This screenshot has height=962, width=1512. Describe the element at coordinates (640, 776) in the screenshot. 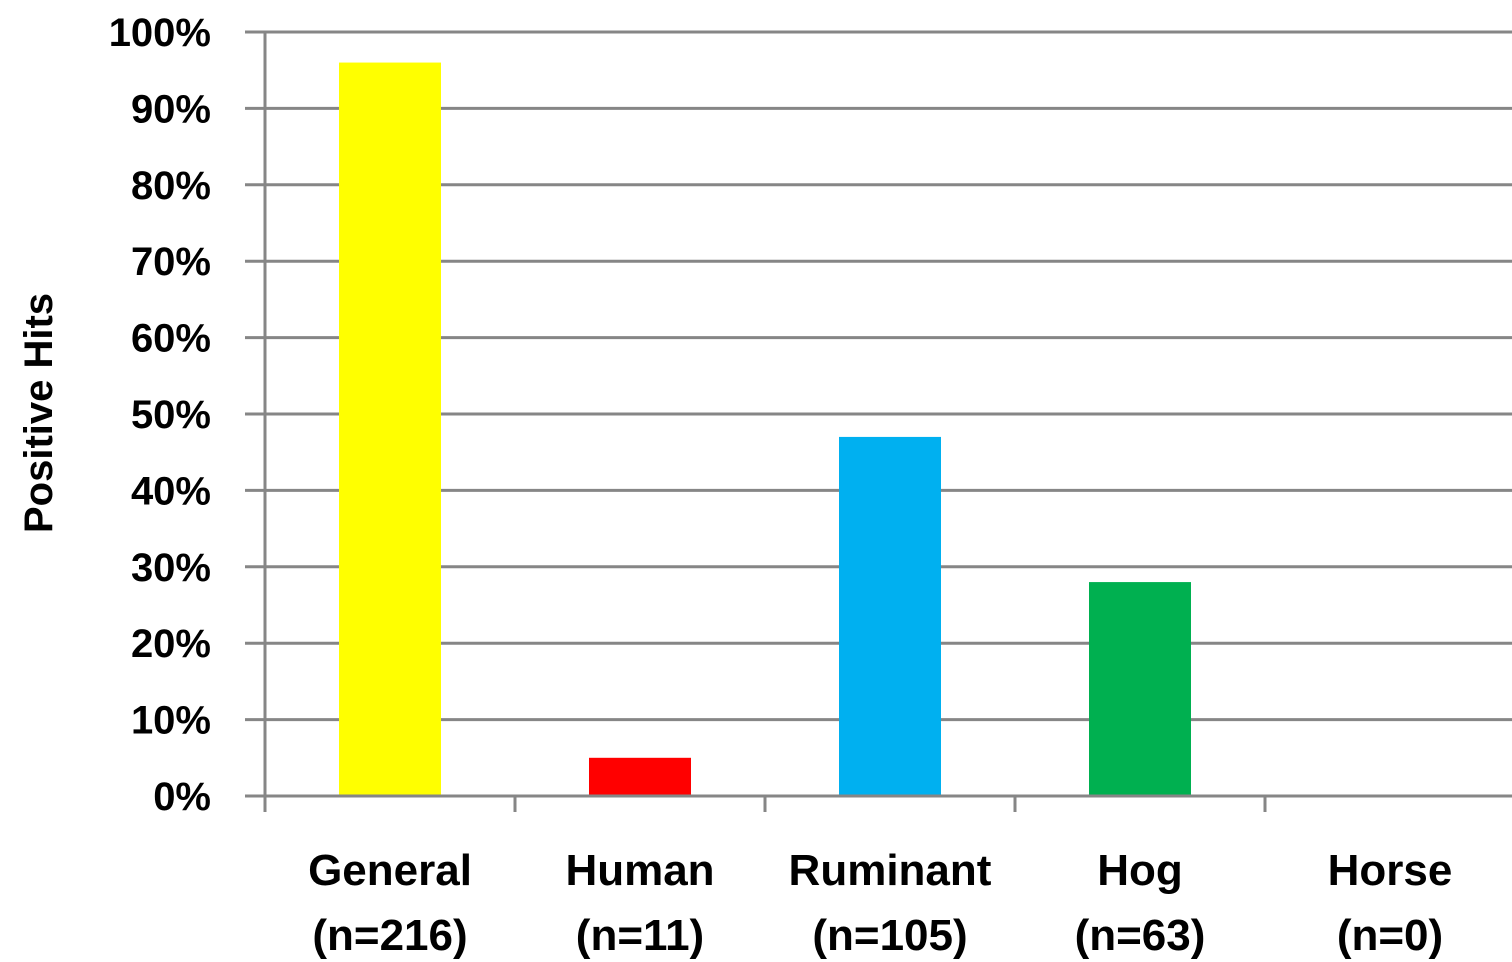

I see `bar-human` at that location.